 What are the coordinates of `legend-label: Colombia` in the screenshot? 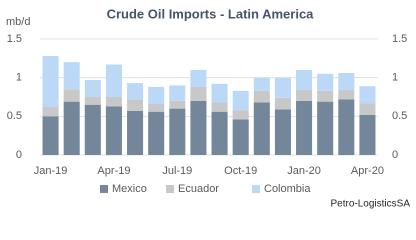 It's located at (287, 189).